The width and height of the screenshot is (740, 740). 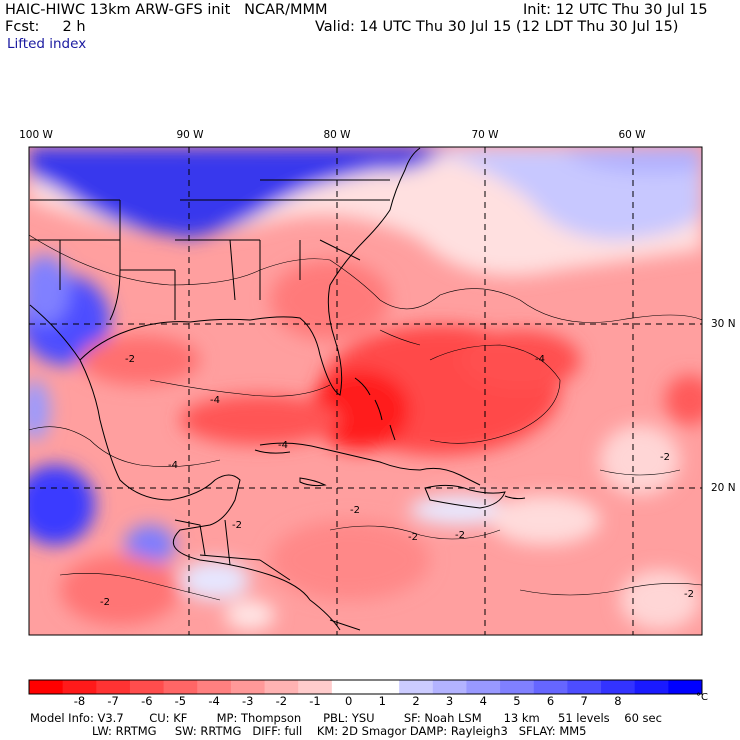 What do you see at coordinates (449, 701) in the screenshot?
I see `colorbar-tick-label: 3` at bounding box center [449, 701].